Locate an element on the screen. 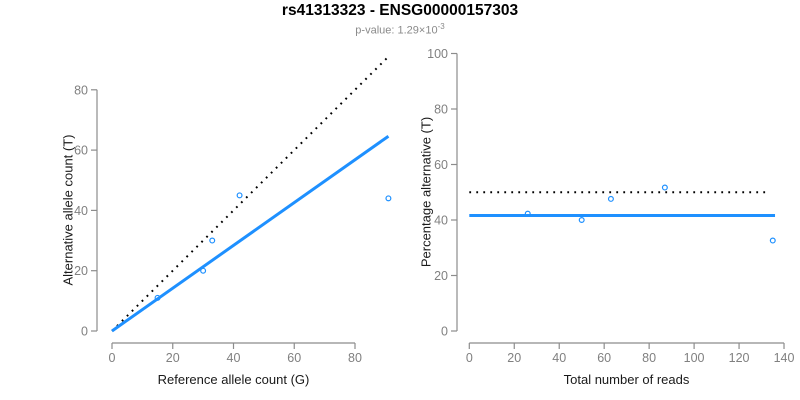  right-plot-y-axis-title: Percentage alternative (T) is located at coordinates (426, 192).